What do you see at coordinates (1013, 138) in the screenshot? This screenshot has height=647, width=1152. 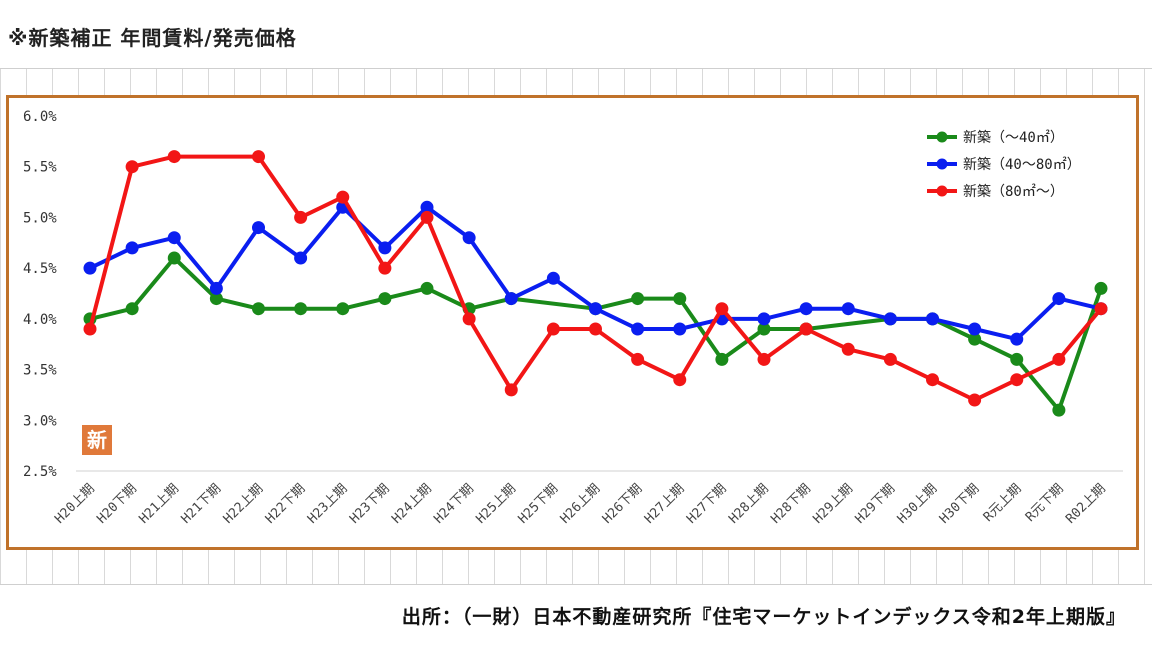 I see `legend-entry: 新築（～40㎡）` at bounding box center [1013, 138].